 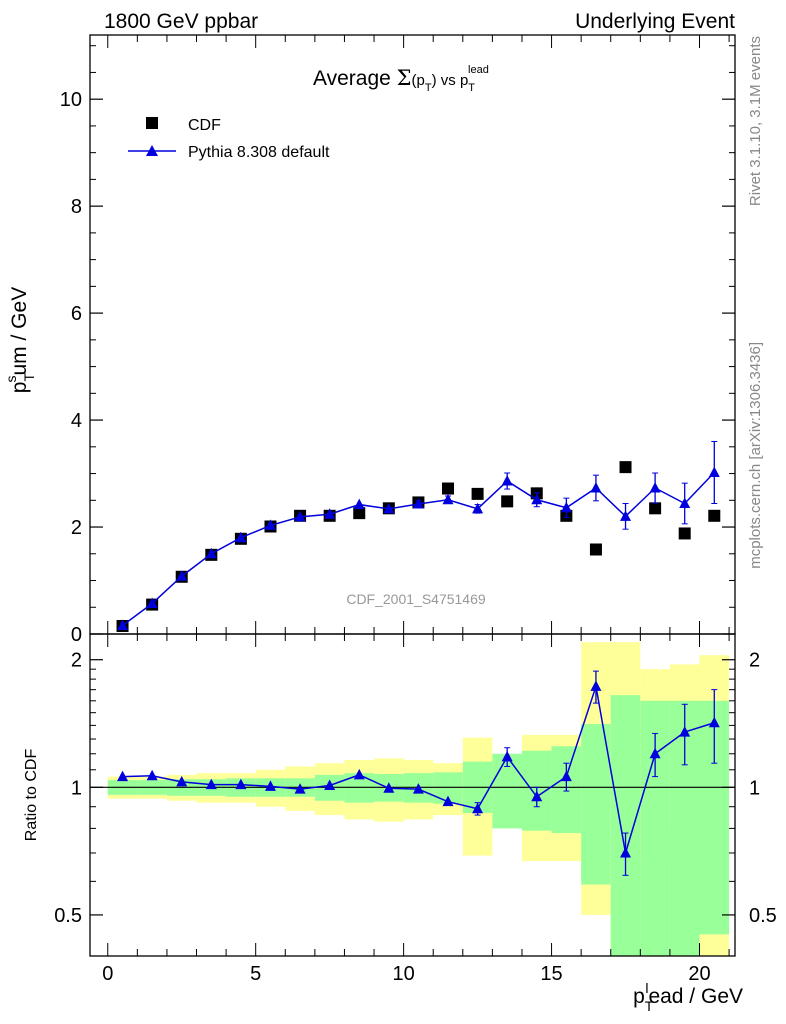 What do you see at coordinates (403, 974) in the screenshot?
I see `x-tick-label: 10` at bounding box center [403, 974].